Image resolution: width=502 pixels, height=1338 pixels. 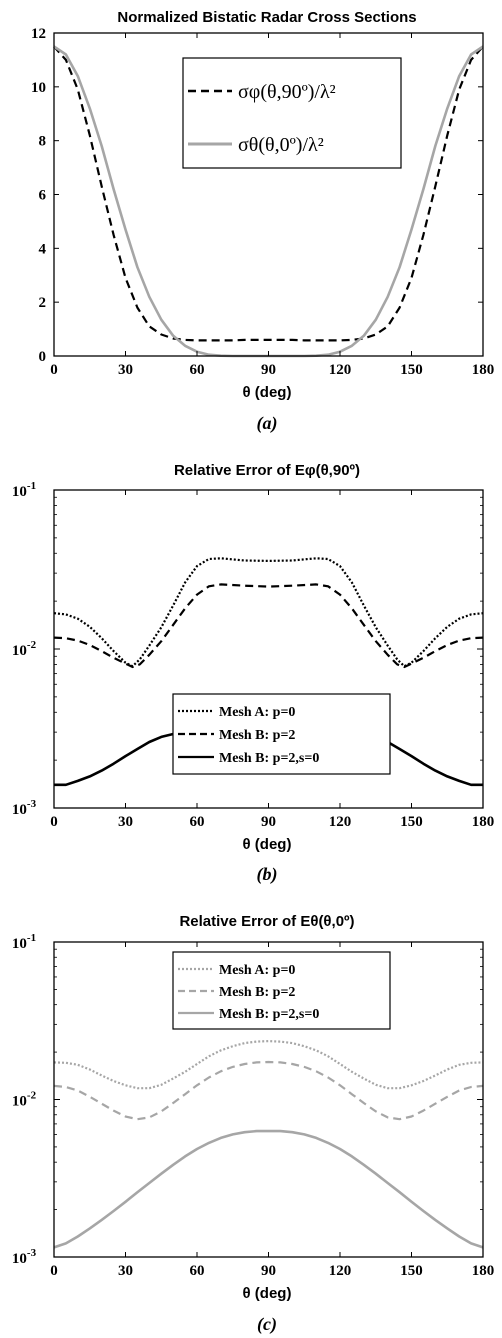 I want to click on panel-a-x-tick-label: 60, so click(x=197, y=370).